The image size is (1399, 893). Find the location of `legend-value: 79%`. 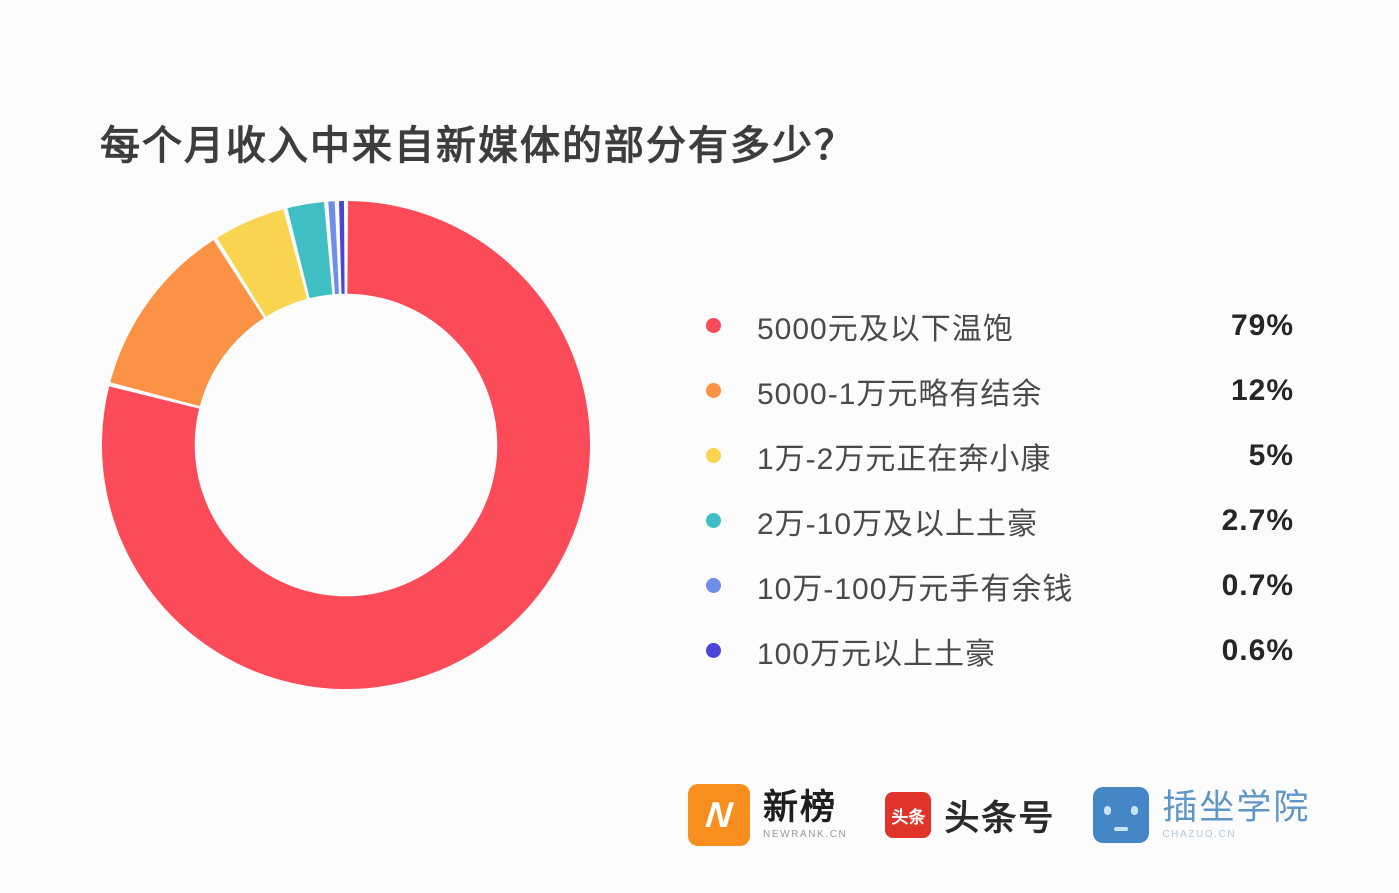

legend-value: 79% is located at coordinates (1262, 325).